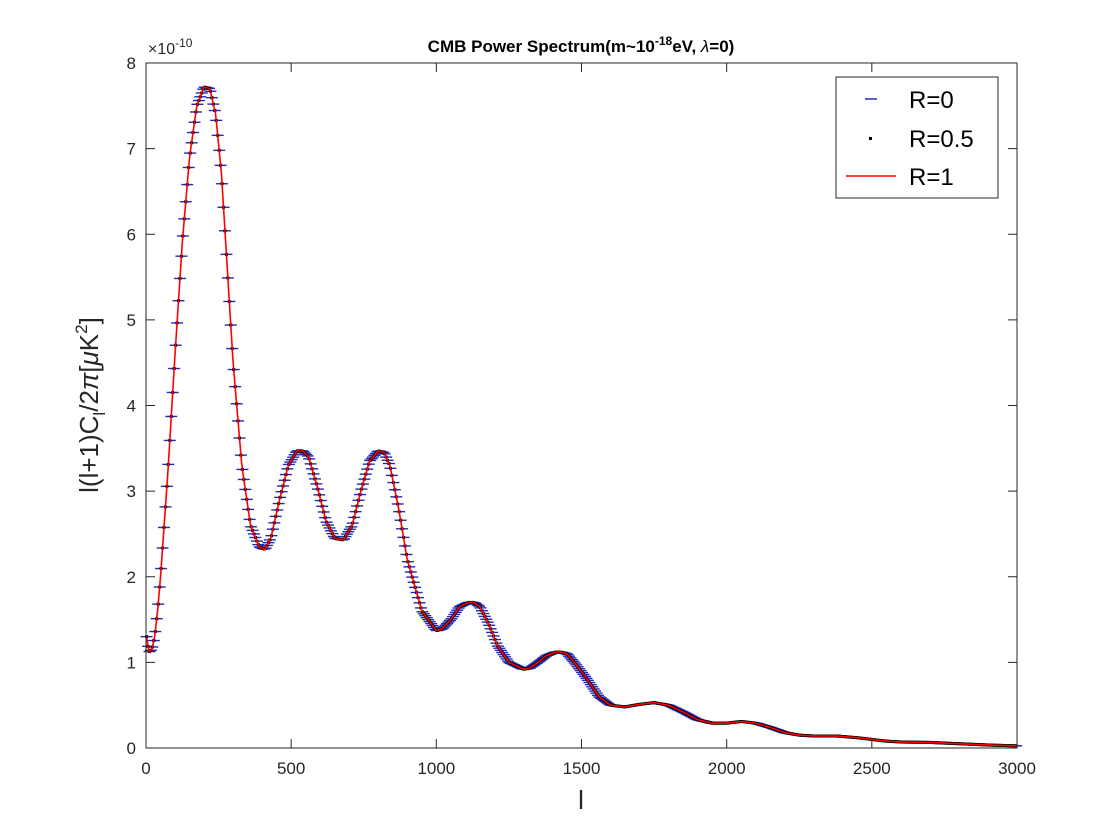 This screenshot has width=1120, height=840. What do you see at coordinates (89, 342) in the screenshot?
I see `y-label-d: K` at bounding box center [89, 342].